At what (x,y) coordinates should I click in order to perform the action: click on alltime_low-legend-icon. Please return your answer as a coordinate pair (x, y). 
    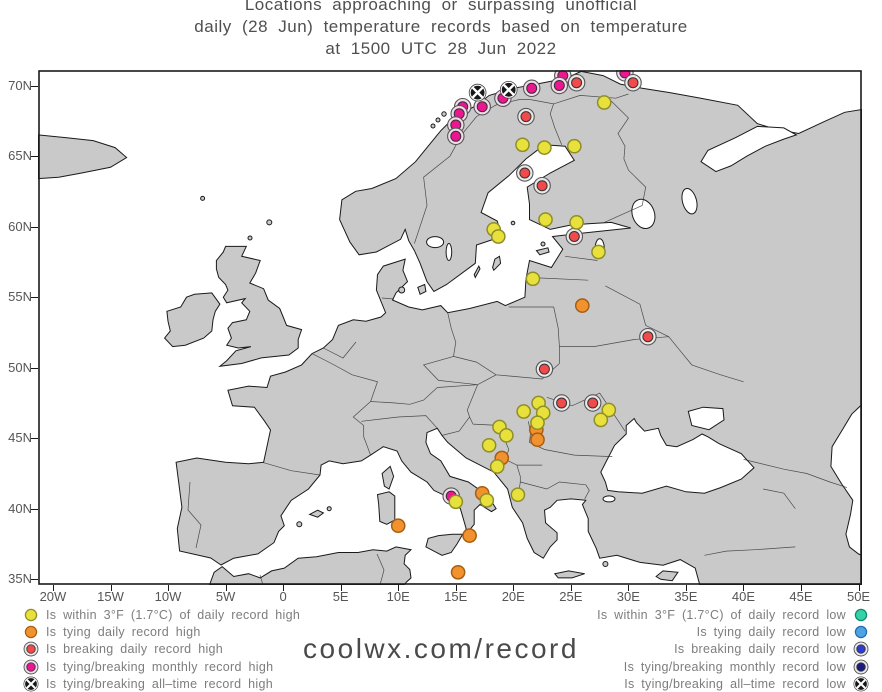
    Looking at the image, I should click on (861, 684).